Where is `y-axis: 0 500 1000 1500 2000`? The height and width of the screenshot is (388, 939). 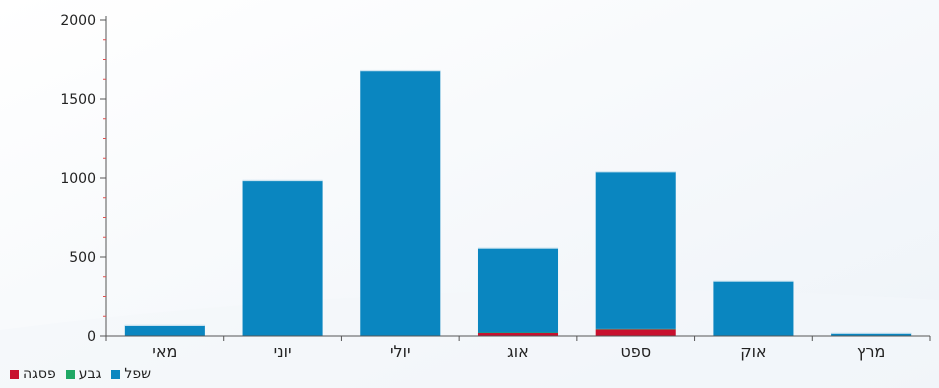
y-axis: 0 500 1000 1500 2000 is located at coordinates (83, 179).